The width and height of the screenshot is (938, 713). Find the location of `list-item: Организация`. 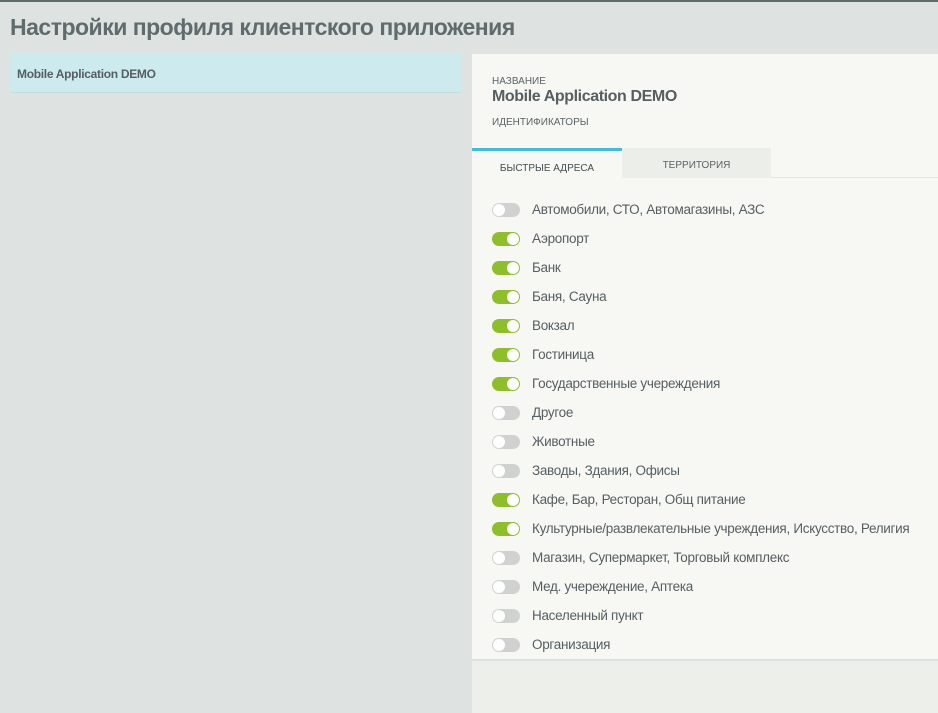

list-item: Организация is located at coordinates (700, 644).